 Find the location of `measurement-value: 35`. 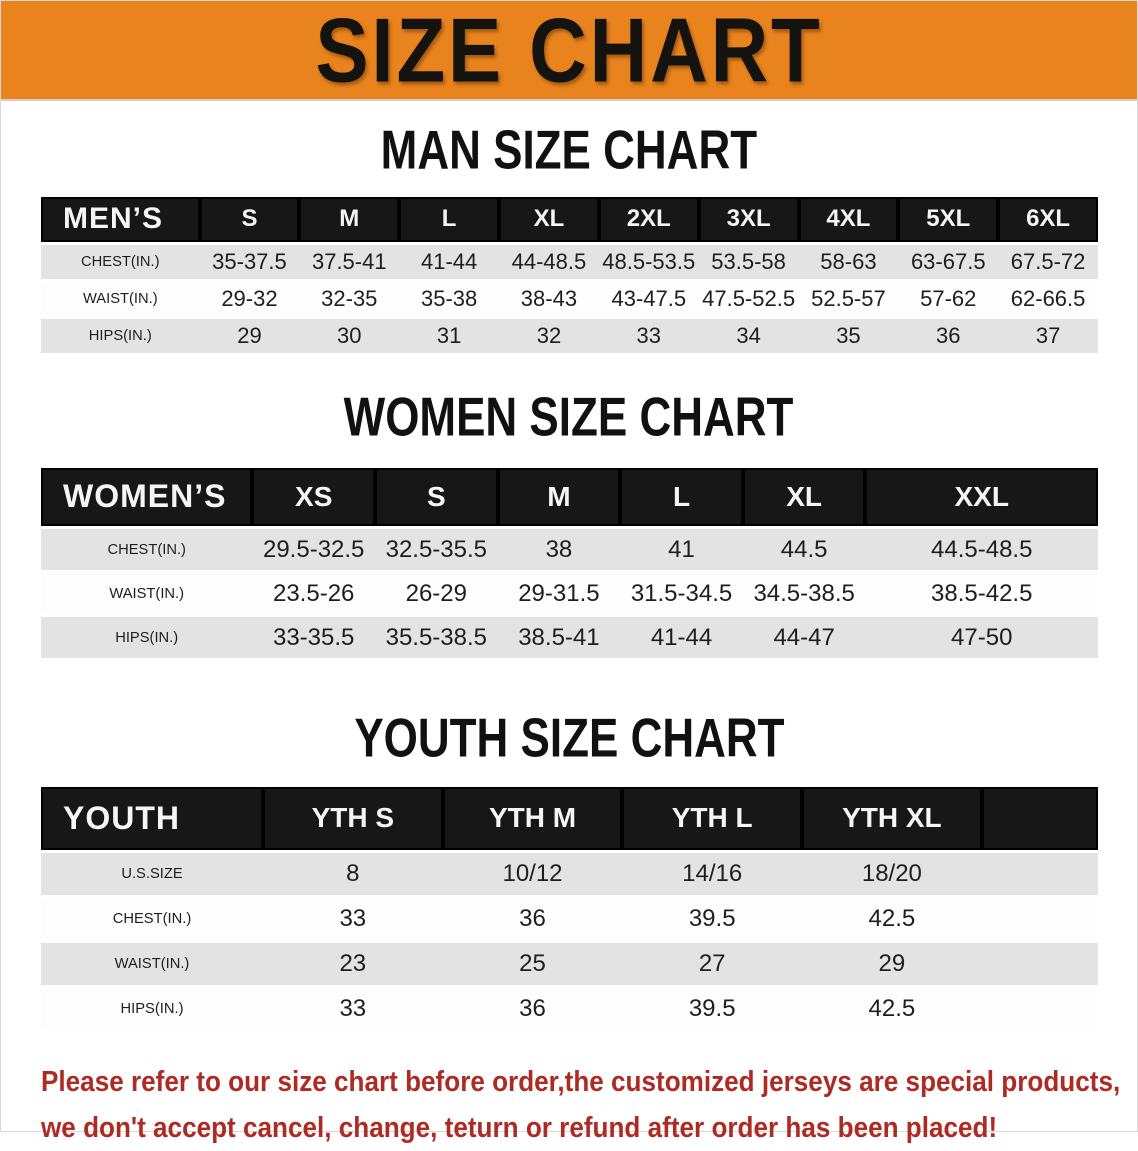

measurement-value: 35 is located at coordinates (848, 336).